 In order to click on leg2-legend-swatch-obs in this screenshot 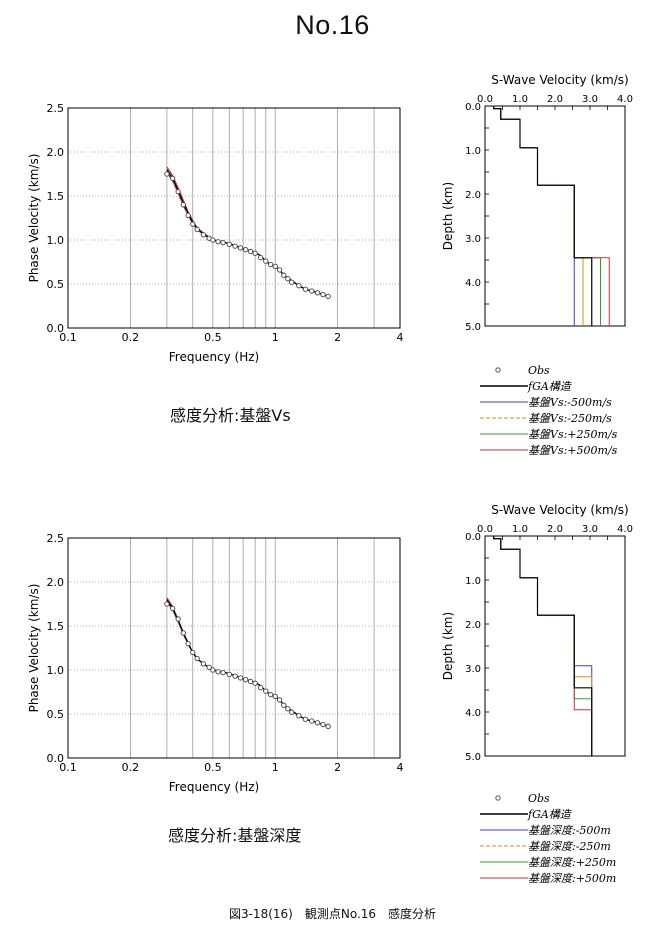, I will do `click(498, 798)`.